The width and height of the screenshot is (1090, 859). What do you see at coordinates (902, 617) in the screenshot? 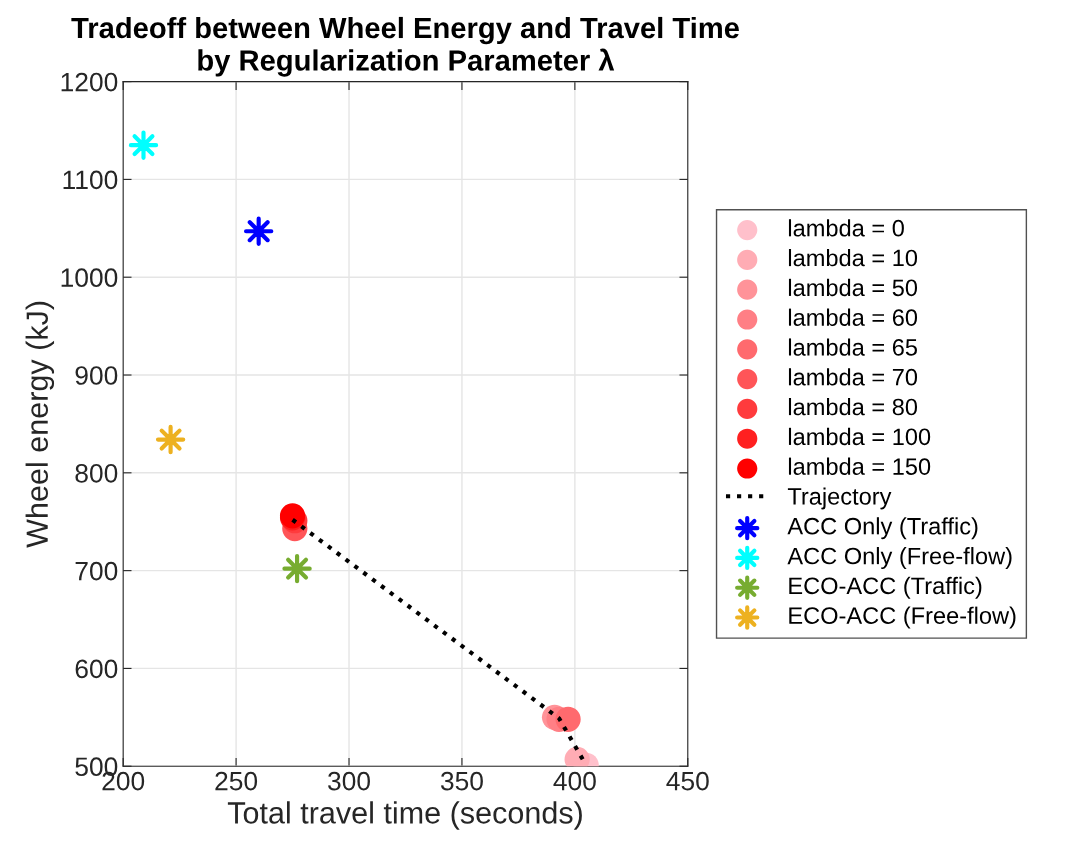
I see `legend-label: ECO-ACC (Free-flow)` at bounding box center [902, 617].